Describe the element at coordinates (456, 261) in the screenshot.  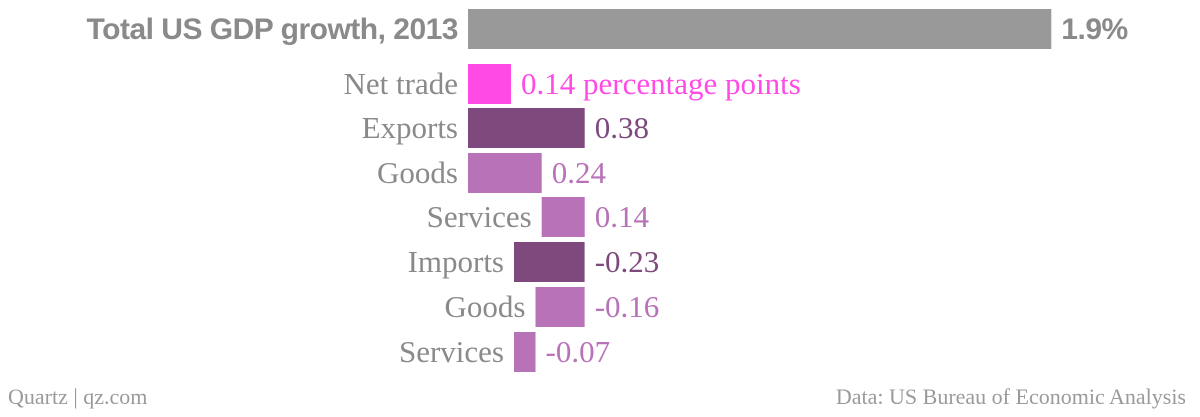
I see `row-label-5: Imports` at that location.